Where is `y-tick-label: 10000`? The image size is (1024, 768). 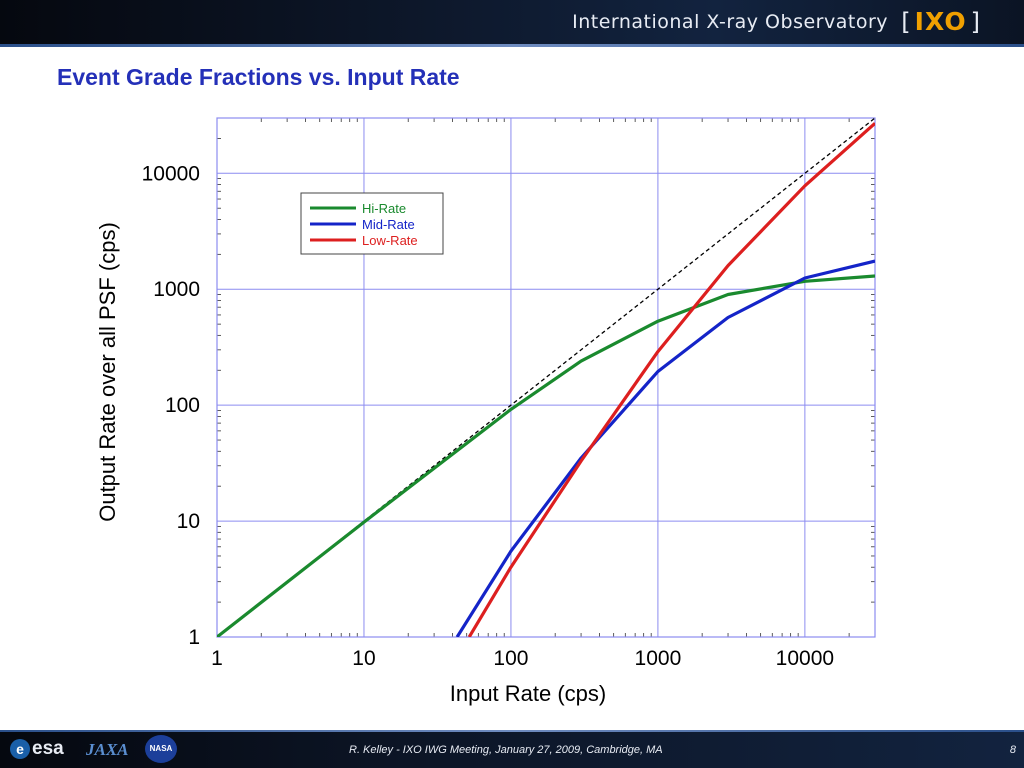
y-tick-label: 10000 is located at coordinates (171, 173).